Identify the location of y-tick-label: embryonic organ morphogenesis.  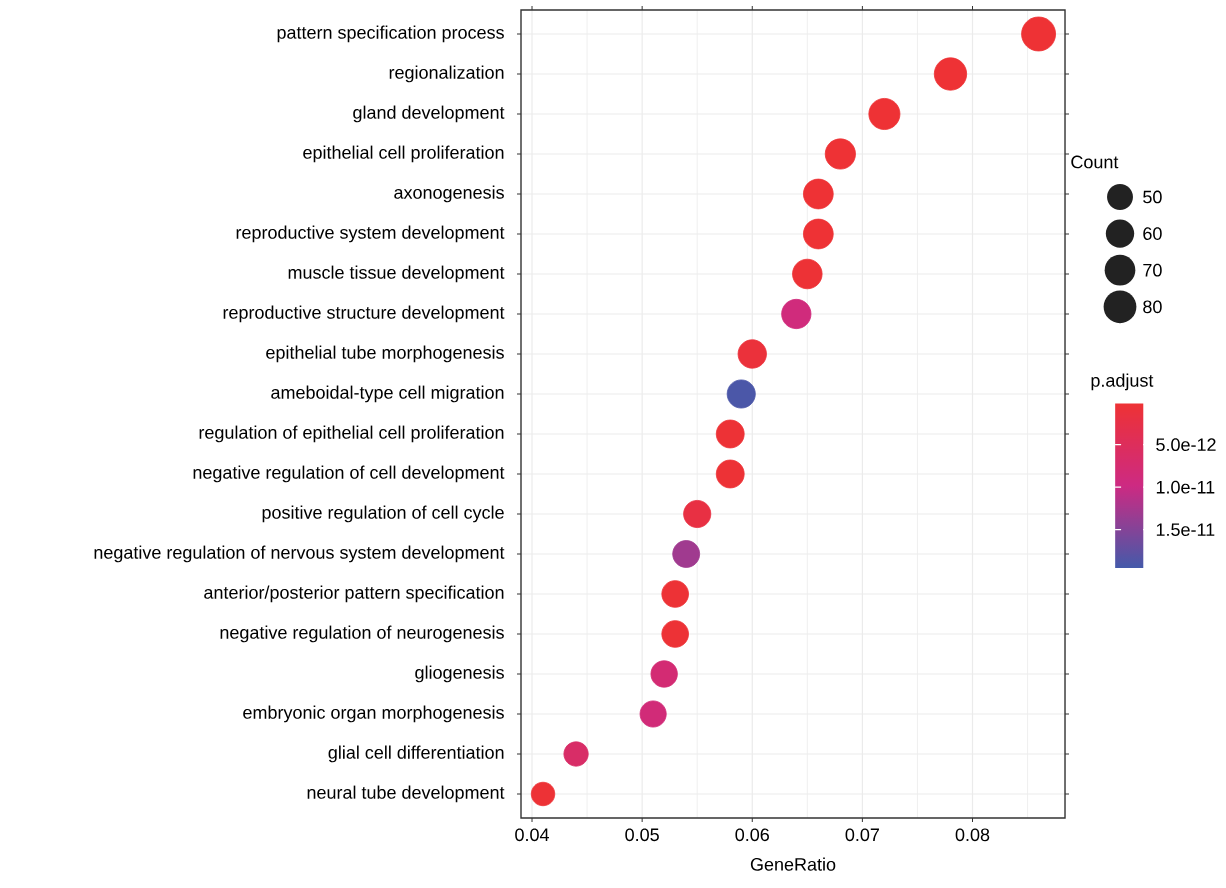
(373, 714).